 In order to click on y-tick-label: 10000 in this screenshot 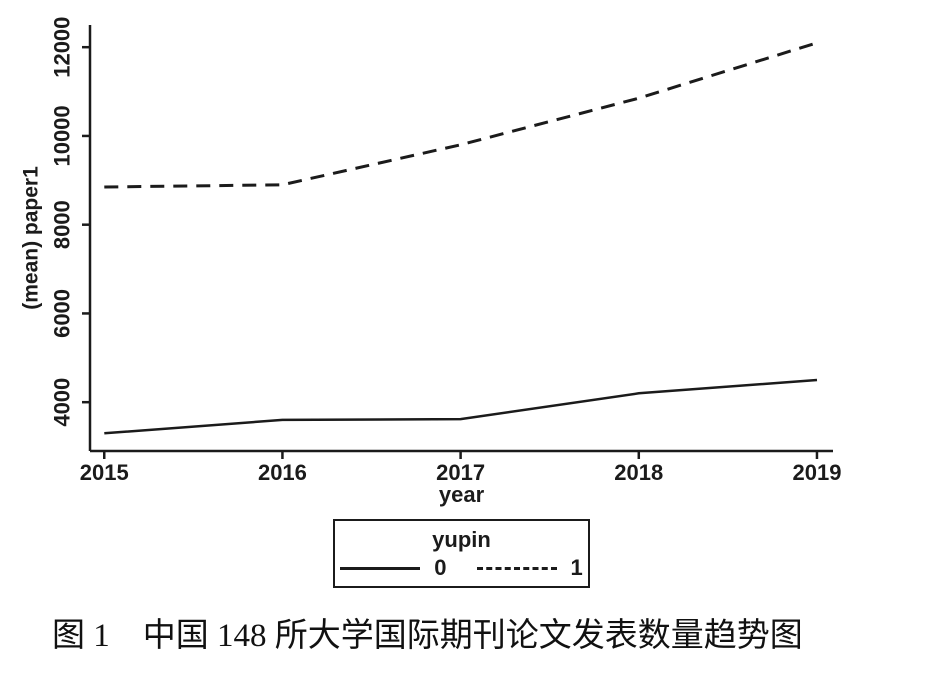, I will do `click(62, 135)`.